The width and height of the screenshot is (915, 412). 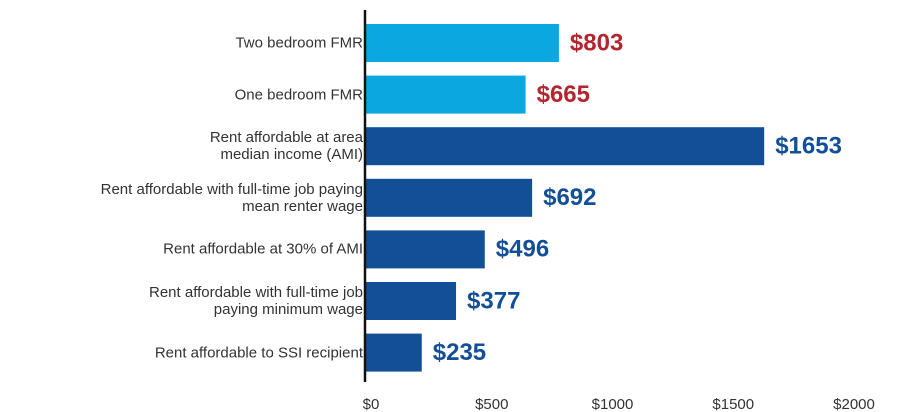 I want to click on x-tick-label: $1500, so click(x=733, y=404).